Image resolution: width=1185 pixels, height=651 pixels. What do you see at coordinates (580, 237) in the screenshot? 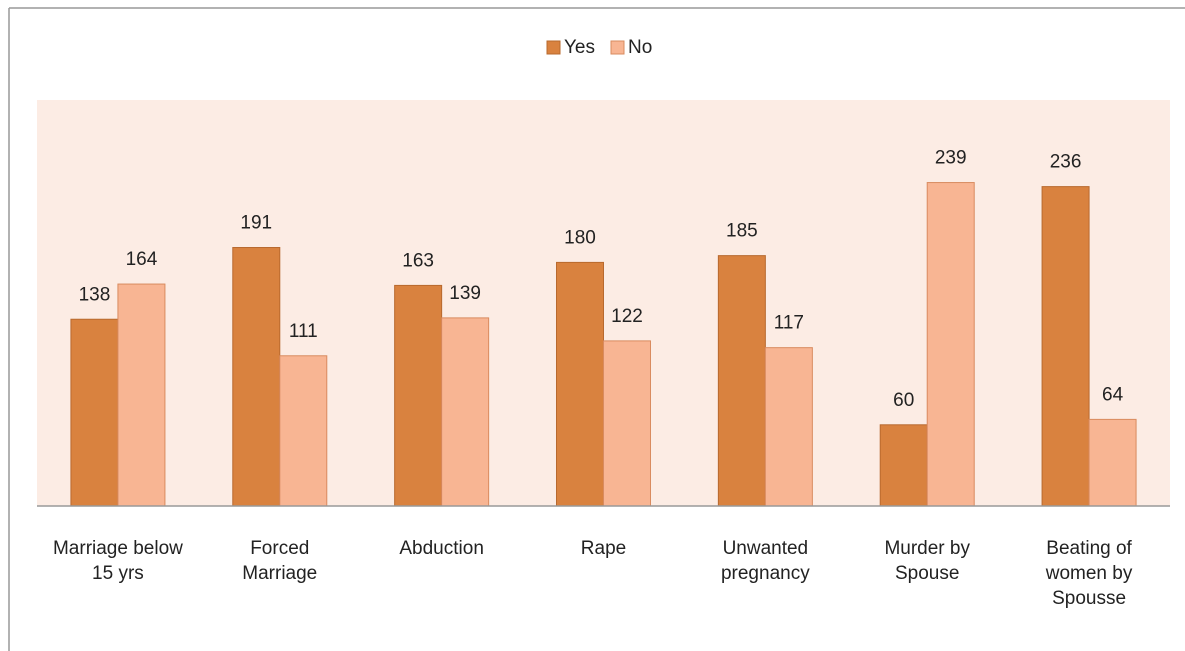
I see `value-label: 180` at bounding box center [580, 237].